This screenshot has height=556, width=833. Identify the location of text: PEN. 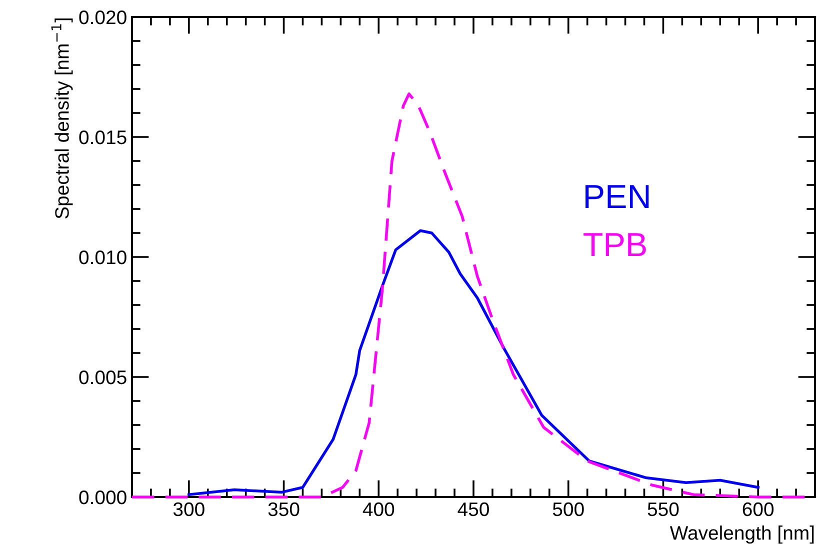
(617, 196).